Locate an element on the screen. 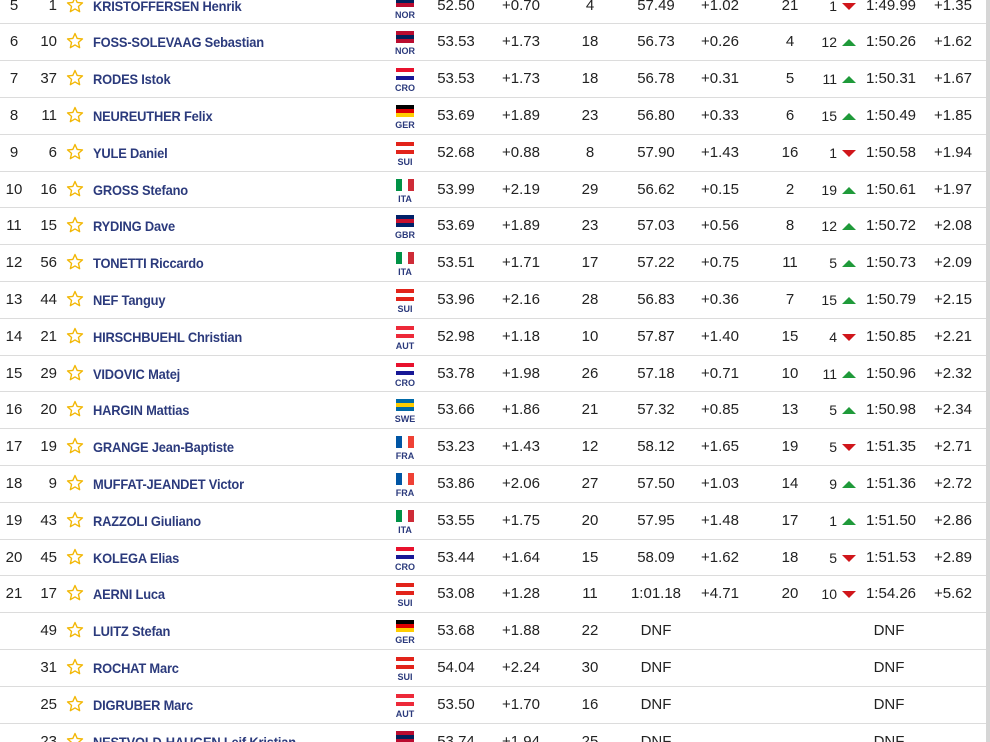 The width and height of the screenshot is (990, 742). athlete-name: AERNI Luca is located at coordinates (129, 594).